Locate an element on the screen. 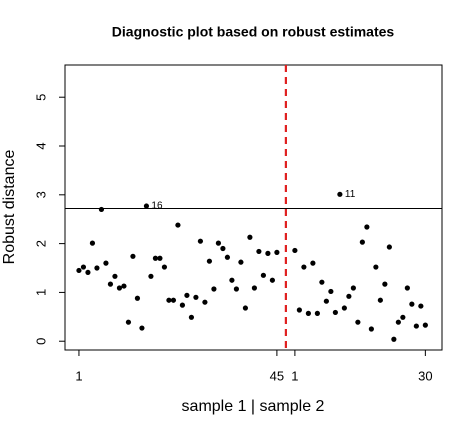  y-tick-label: 1 is located at coordinates (40, 292).